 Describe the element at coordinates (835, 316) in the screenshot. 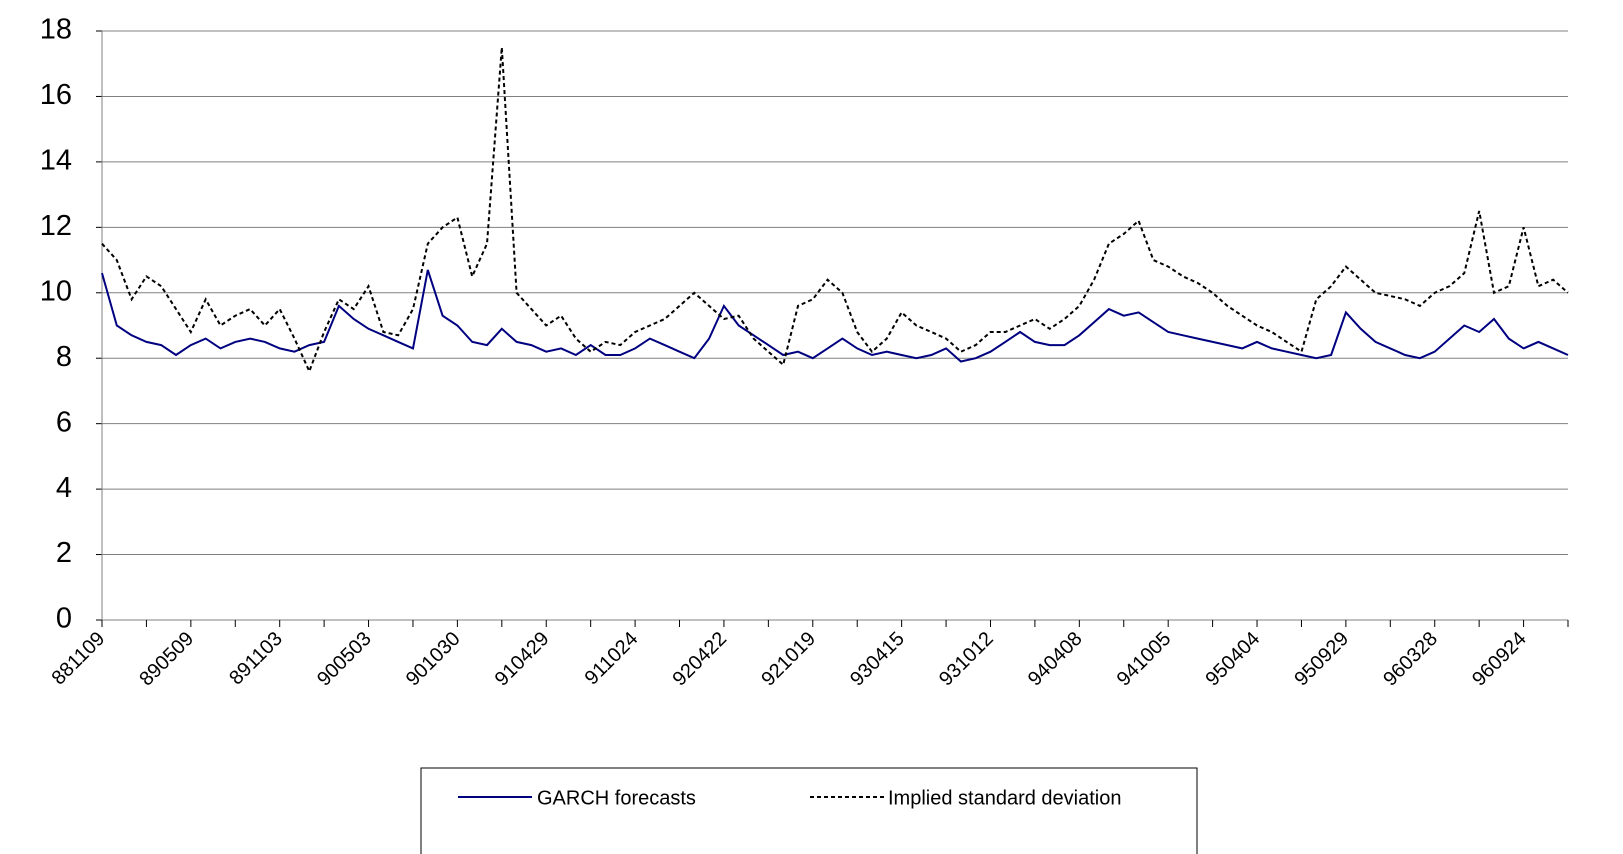

I see `line-series` at that location.